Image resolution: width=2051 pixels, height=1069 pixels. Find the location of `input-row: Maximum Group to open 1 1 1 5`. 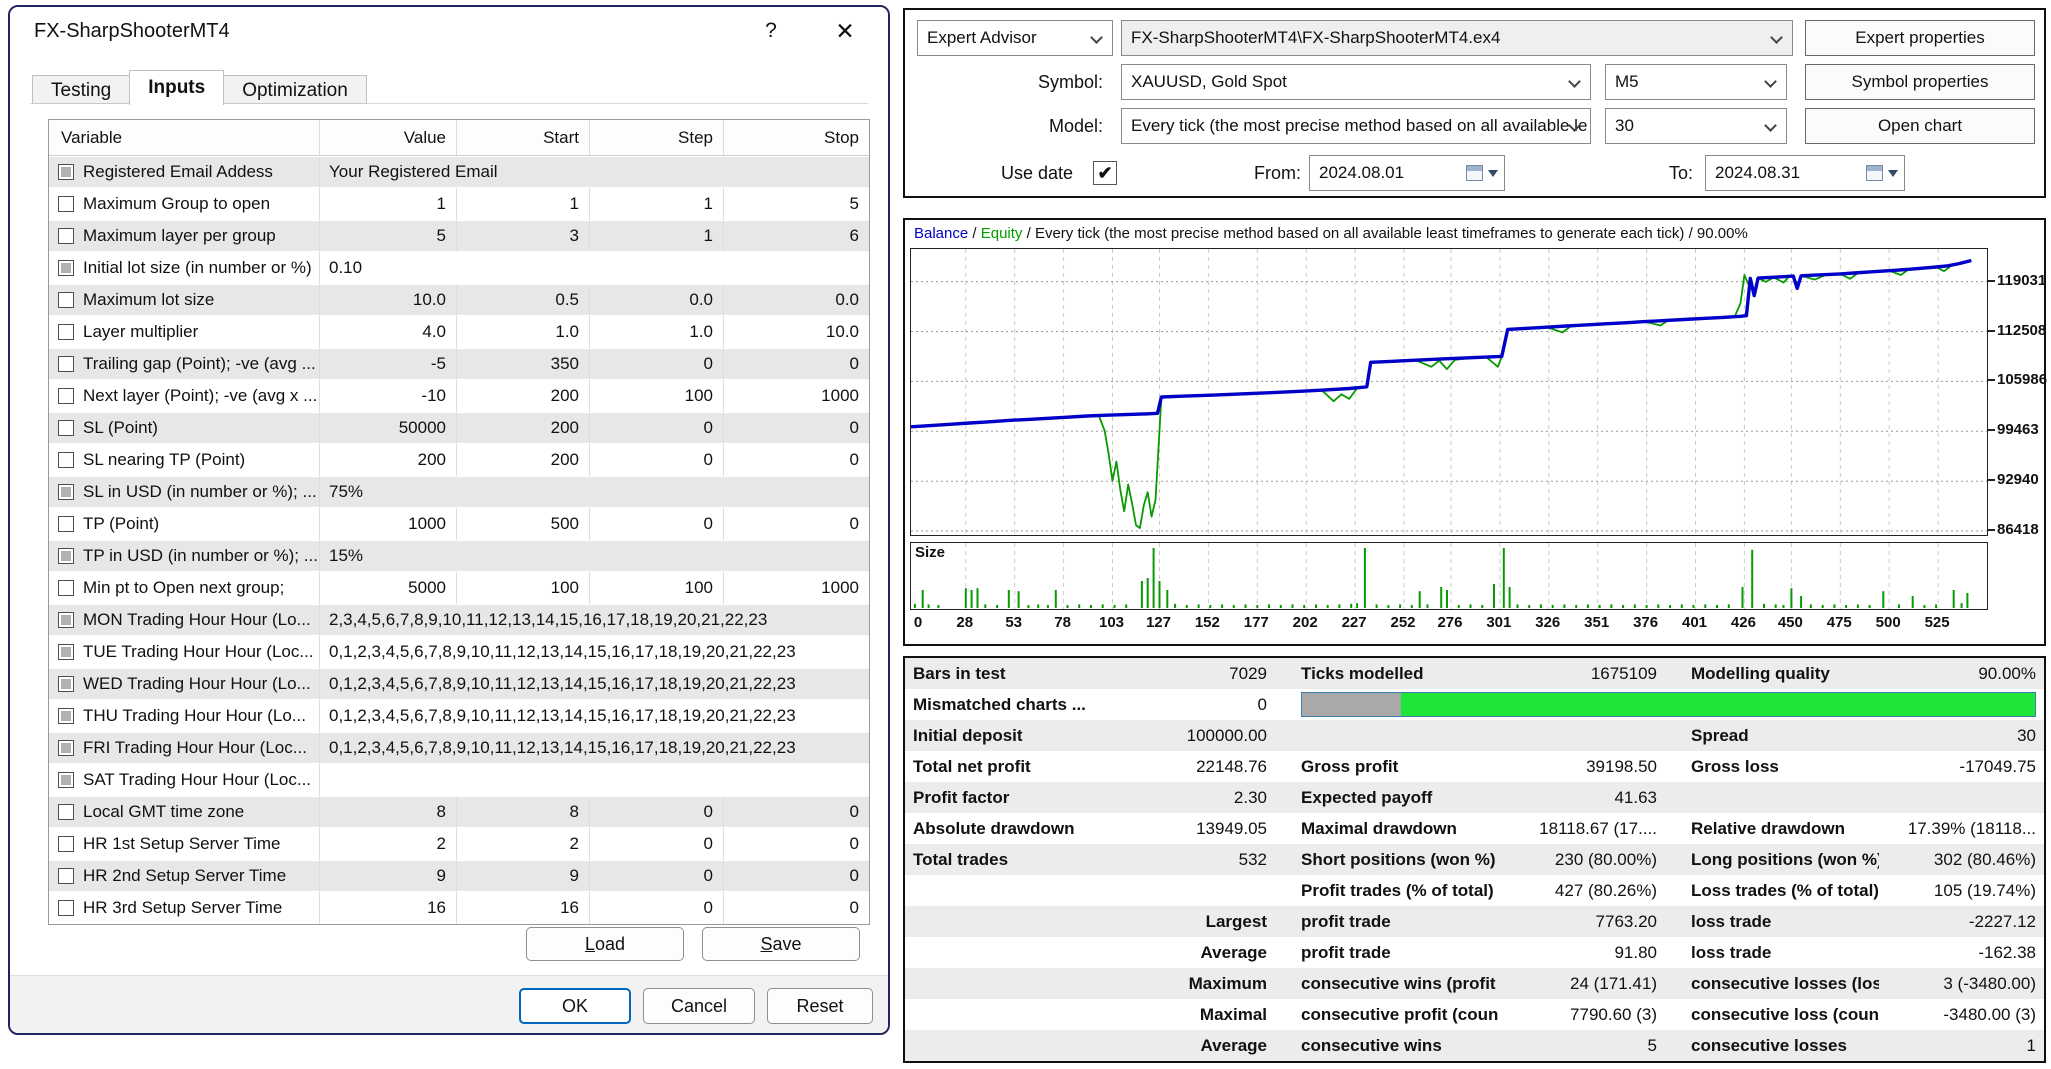

input-row: Maximum Group to open 1 1 1 5 is located at coordinates (459, 204).